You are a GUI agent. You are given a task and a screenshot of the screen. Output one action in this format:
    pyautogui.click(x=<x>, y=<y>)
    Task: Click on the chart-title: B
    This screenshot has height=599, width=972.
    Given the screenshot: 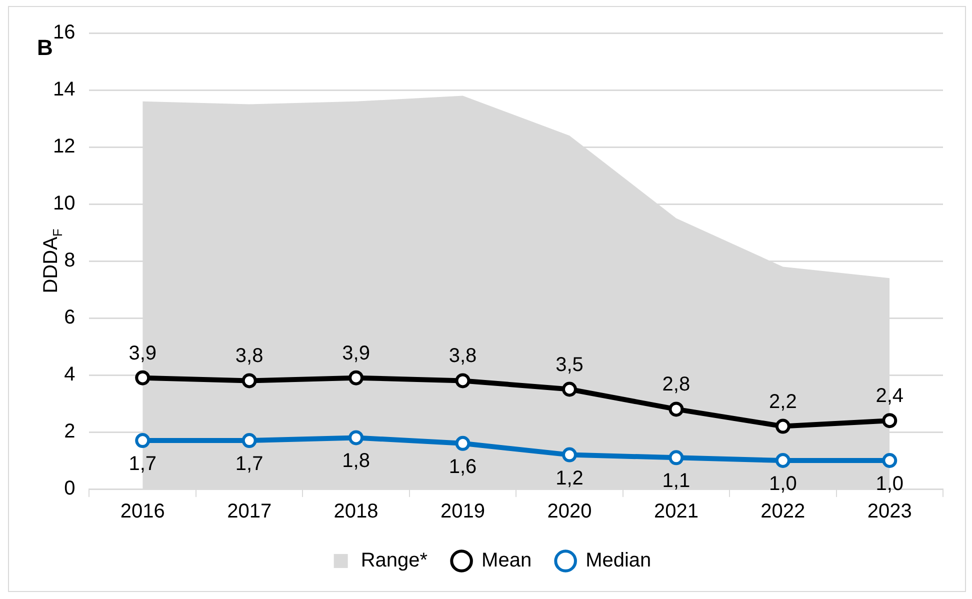 What is the action you would take?
    pyautogui.click(x=45, y=47)
    